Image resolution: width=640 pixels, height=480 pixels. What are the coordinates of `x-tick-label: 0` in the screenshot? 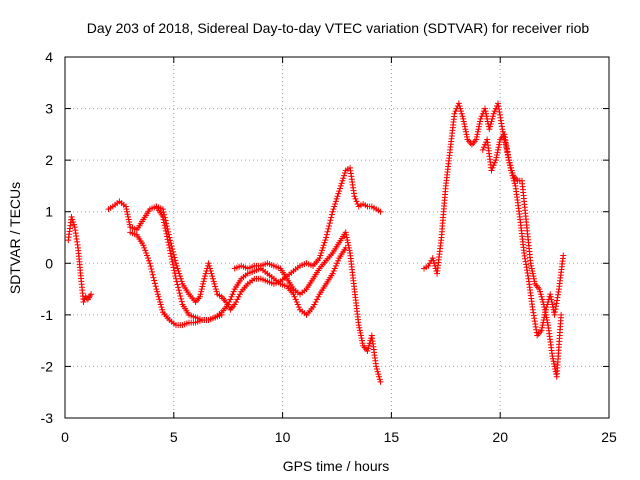 It's located at (65, 437).